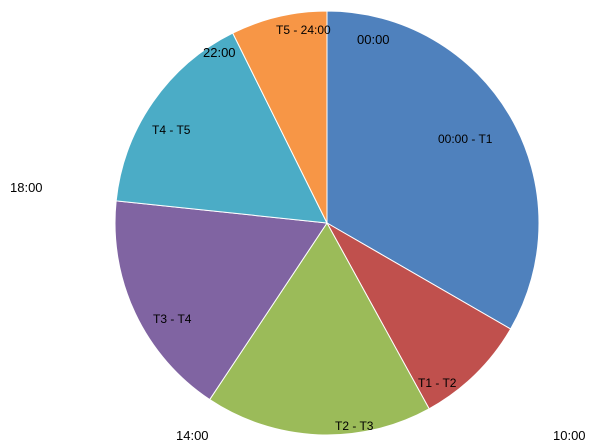  I want to click on slice-label-4: T3 - T4, so click(172, 319).